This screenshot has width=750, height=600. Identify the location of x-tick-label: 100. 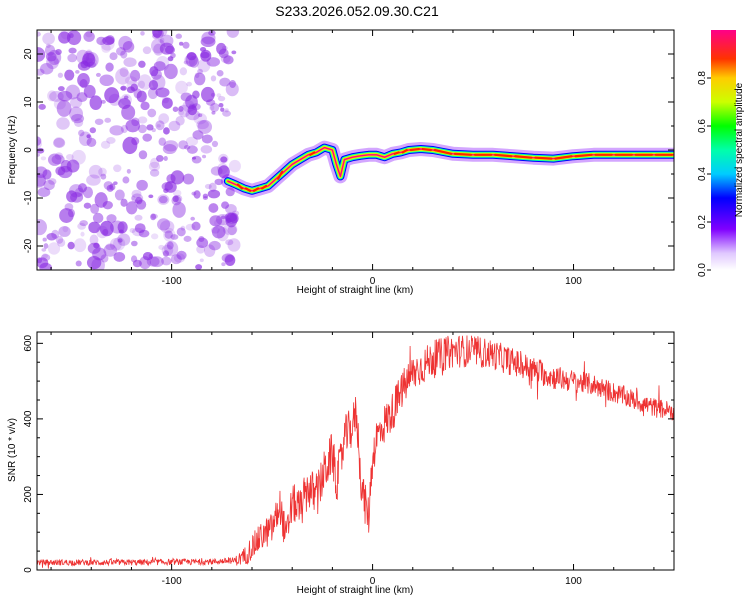
(573, 281).